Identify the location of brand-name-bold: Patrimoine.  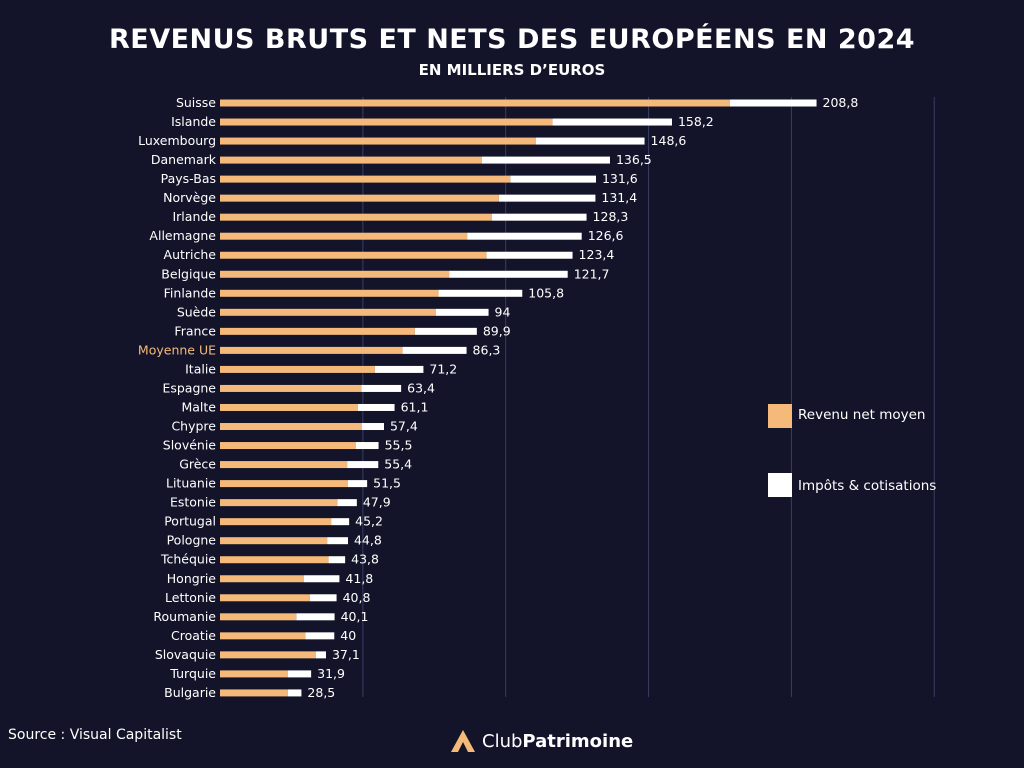
(578, 741).